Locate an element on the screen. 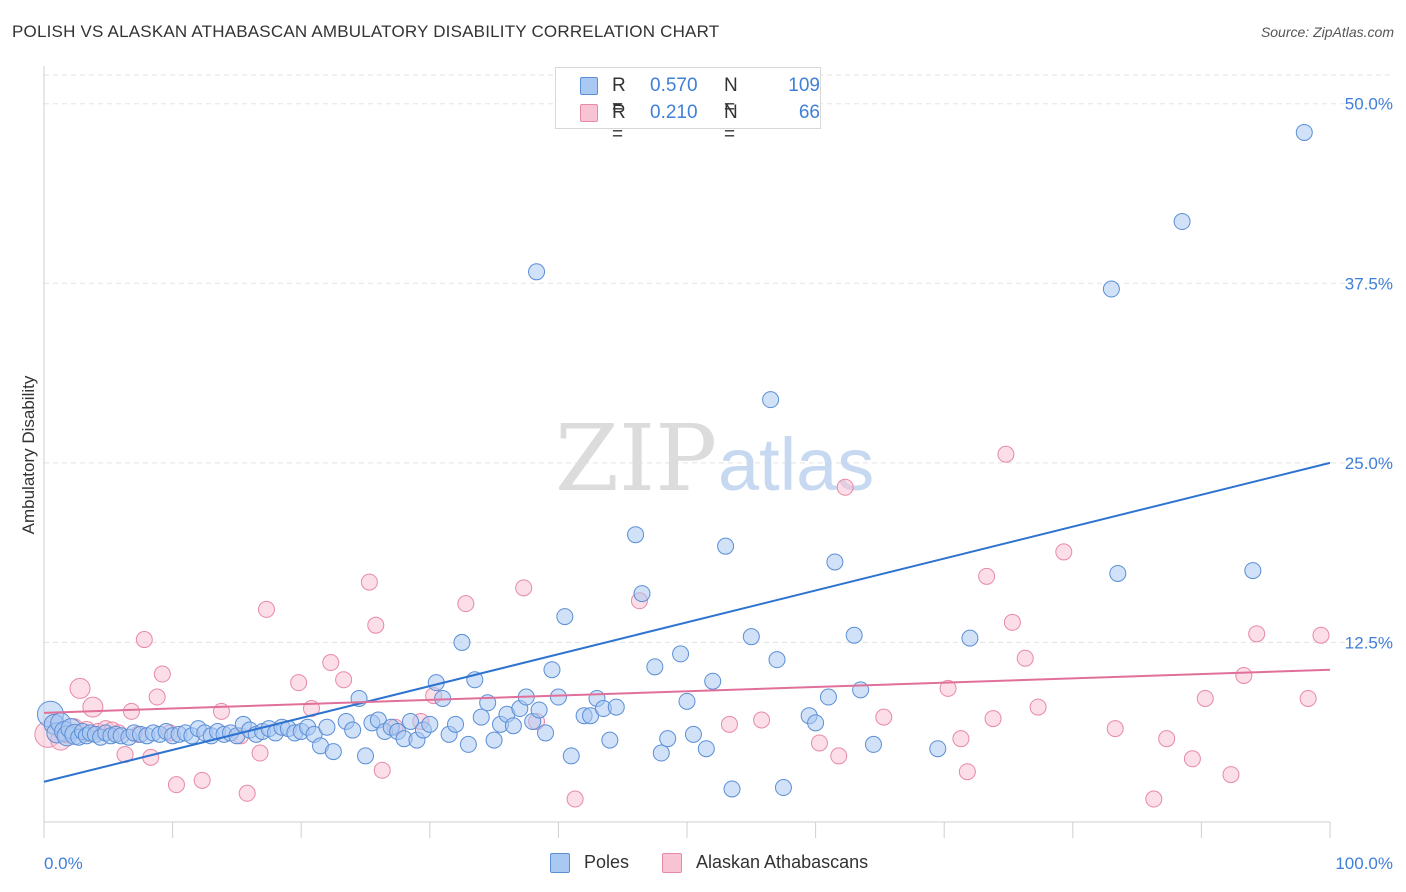 The width and height of the screenshot is (1406, 892). legend-label-alaskan: Alaskan Athabascans is located at coordinates (782, 862).